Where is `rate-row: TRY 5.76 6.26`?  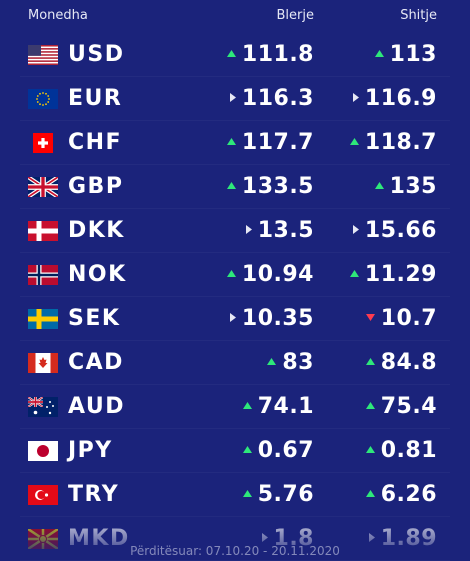 rate-row: TRY 5.76 6.26 is located at coordinates (235, 495).